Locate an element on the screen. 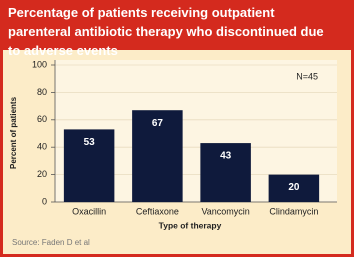  y-tick-label: 0 is located at coordinates (44, 201).